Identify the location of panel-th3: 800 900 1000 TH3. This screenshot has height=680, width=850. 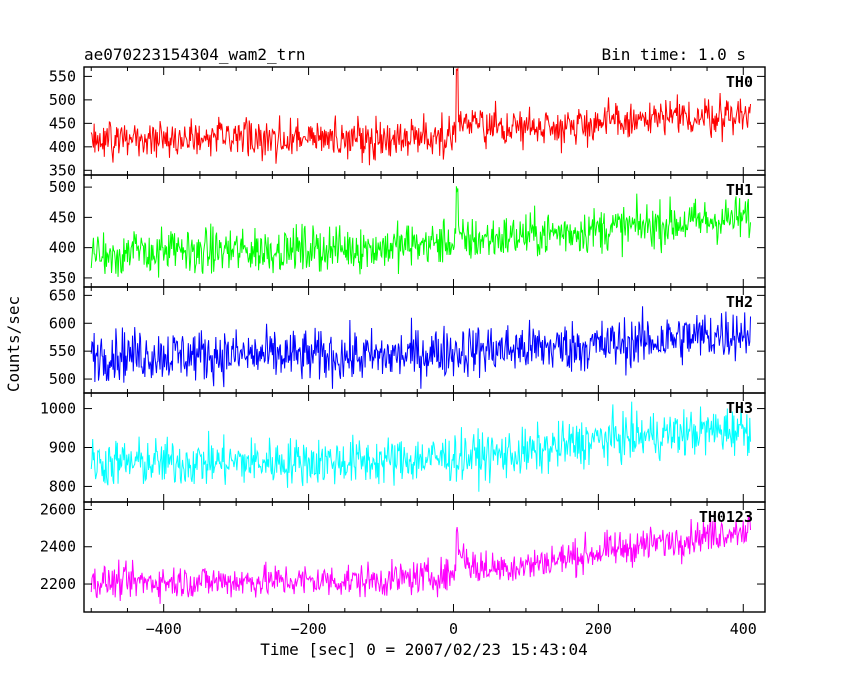
(403, 447).